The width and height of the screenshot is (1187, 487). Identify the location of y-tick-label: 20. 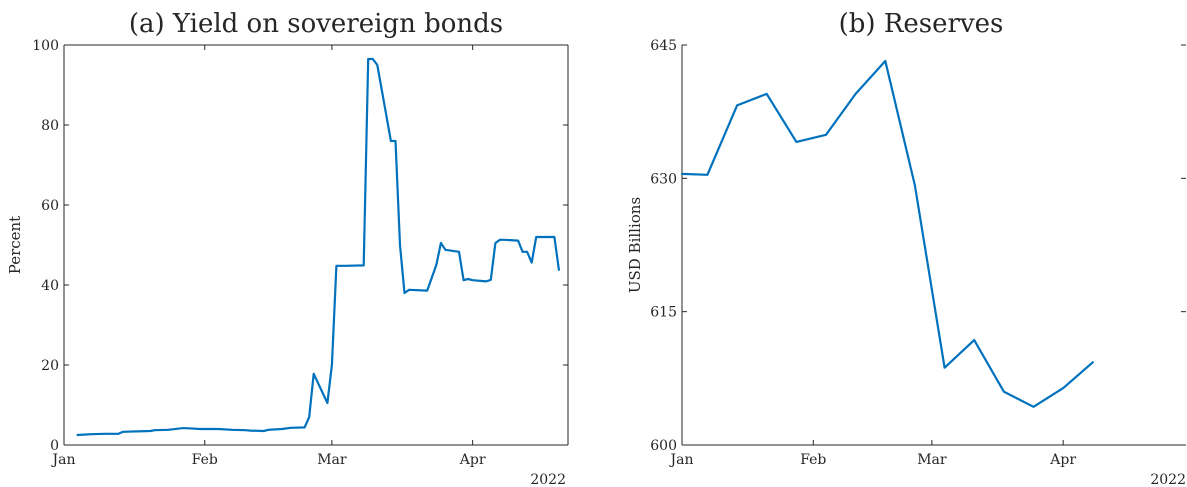
(50, 366).